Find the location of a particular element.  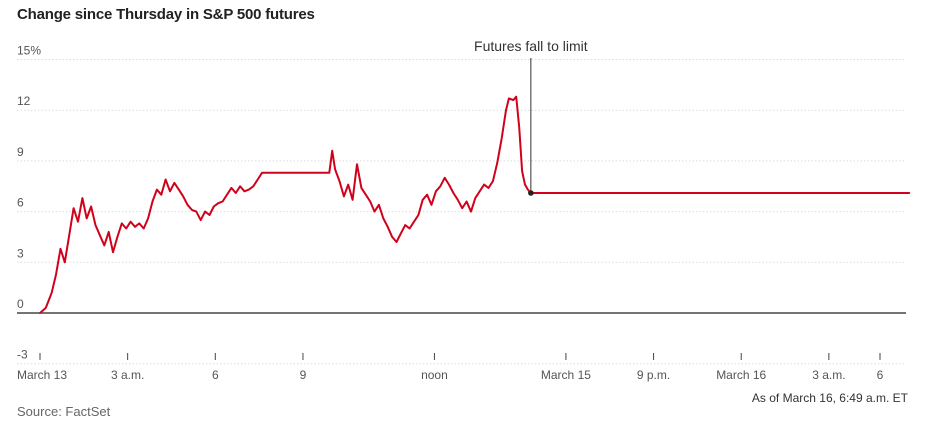

y-tick-label: 0 is located at coordinates (20, 304).